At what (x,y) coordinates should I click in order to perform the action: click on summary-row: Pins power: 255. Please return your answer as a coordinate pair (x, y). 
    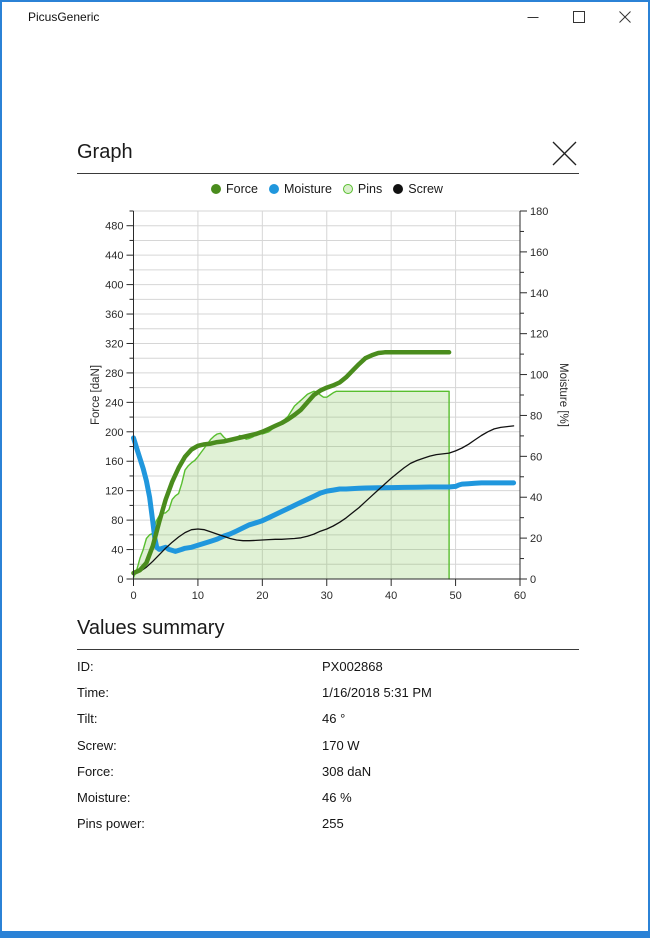
    Looking at the image, I should click on (328, 824).